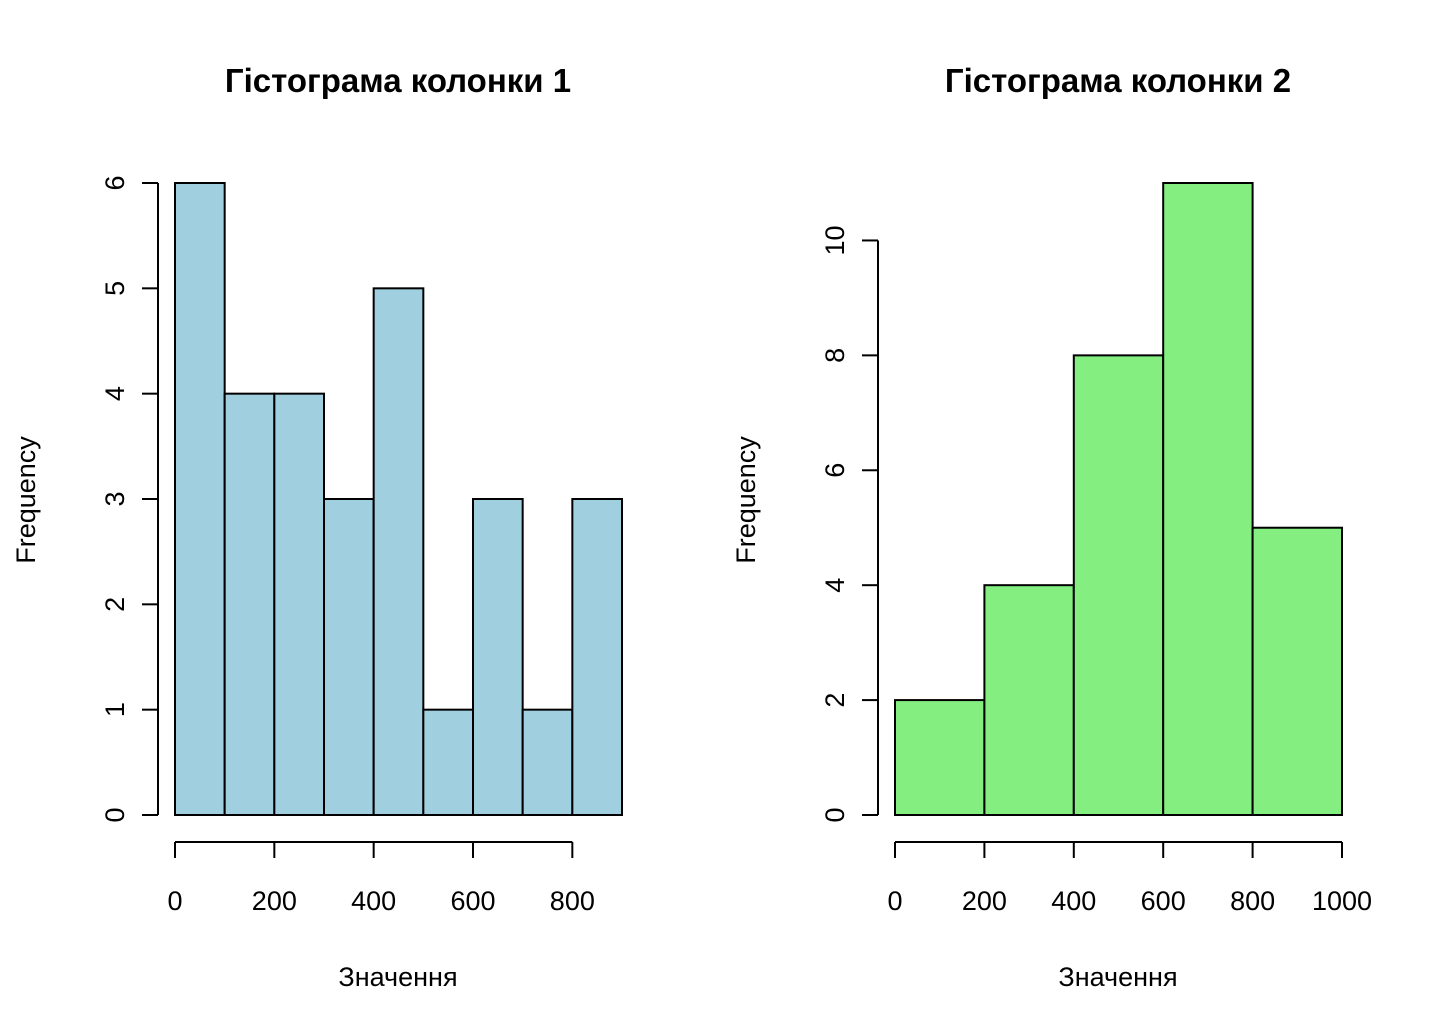  I want to click on x-tick-label: 1000, so click(1342, 901).